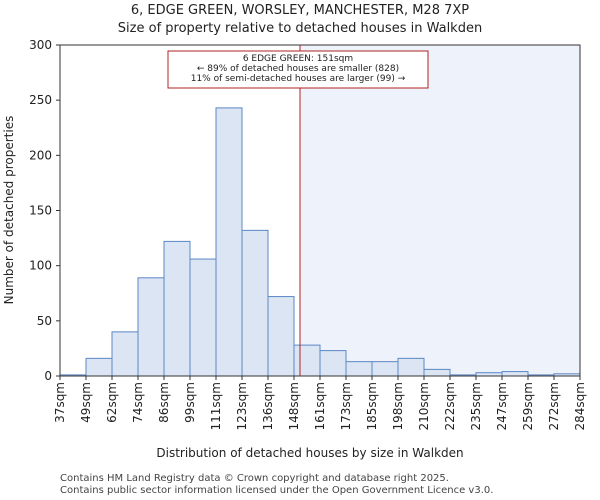 The image size is (600, 500). What do you see at coordinates (48, 376) in the screenshot?
I see `y-tick-label: 0` at bounding box center [48, 376].